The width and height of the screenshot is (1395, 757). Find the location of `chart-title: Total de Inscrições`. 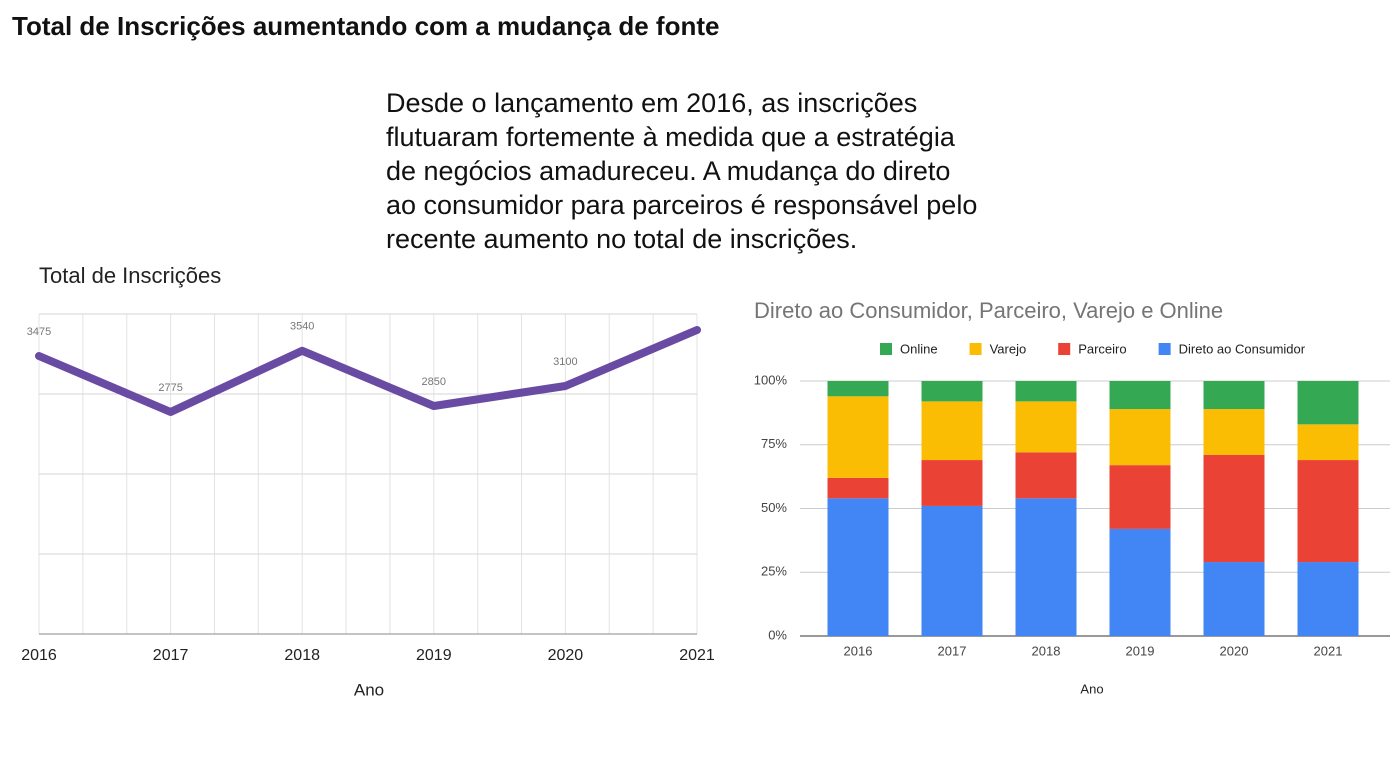

chart-title: Total de Inscrições is located at coordinates (130, 275).